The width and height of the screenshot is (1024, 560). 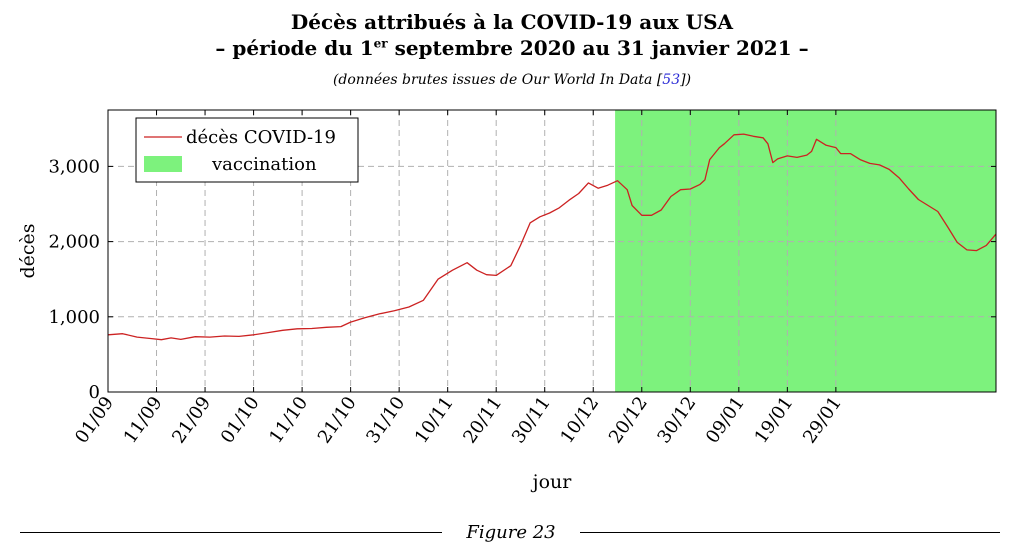 I want to click on x-tick-label: 21/09, so click(x=191, y=420).